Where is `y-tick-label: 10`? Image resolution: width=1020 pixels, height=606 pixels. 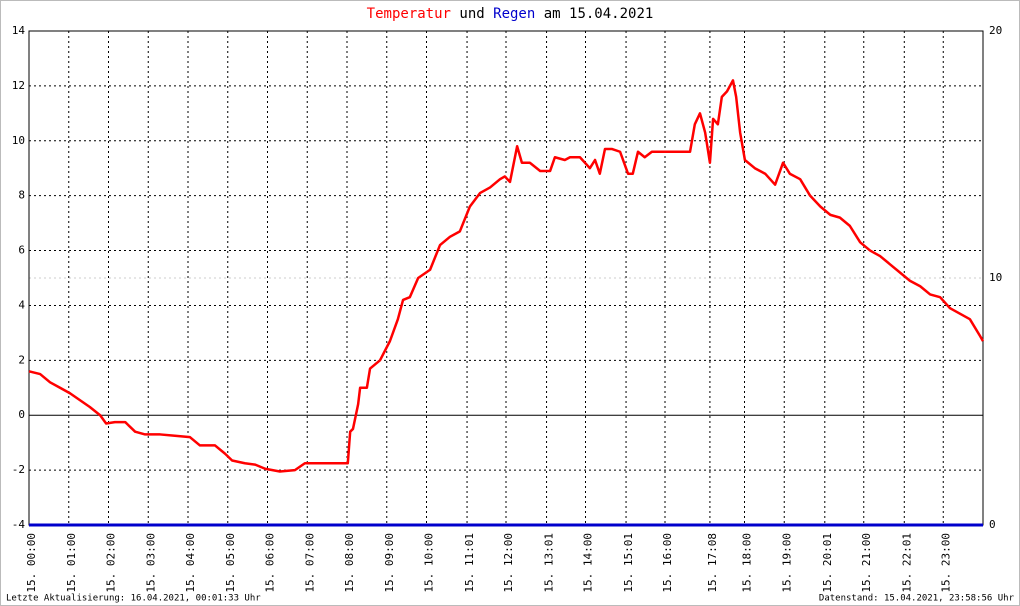
y-tick-label: 10 is located at coordinates (18, 140).